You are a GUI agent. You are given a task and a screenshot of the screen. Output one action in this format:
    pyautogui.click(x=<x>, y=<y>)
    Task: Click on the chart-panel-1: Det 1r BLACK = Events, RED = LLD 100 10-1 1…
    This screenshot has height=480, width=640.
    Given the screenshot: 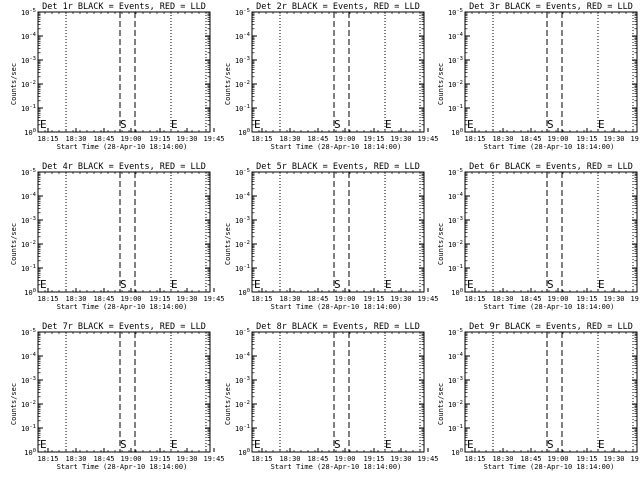 What is the action you would take?
    pyautogui.click(x=117, y=76)
    